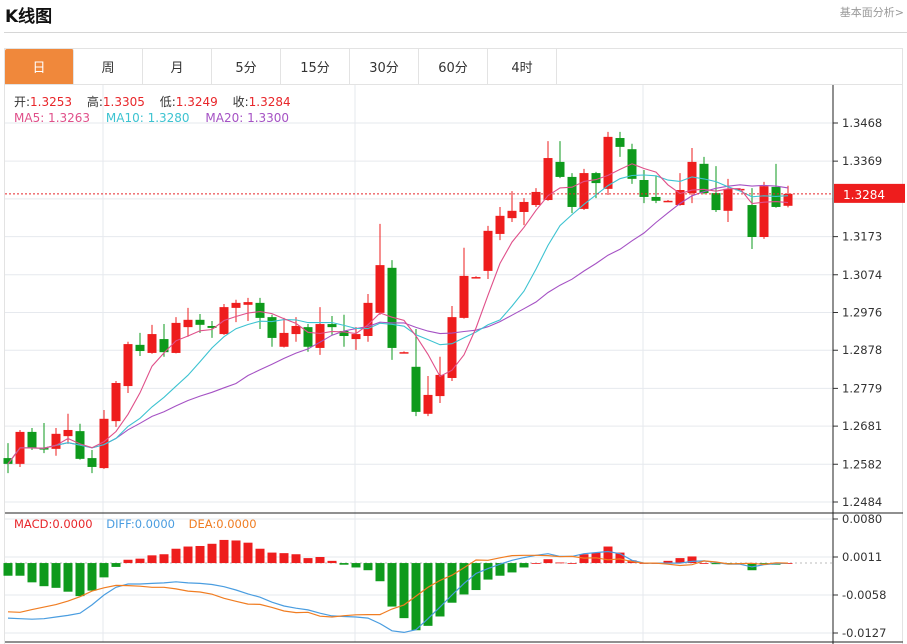  What do you see at coordinates (862, 557) in the screenshot?
I see `macd-tick-label: 0.0011` at bounding box center [862, 557].